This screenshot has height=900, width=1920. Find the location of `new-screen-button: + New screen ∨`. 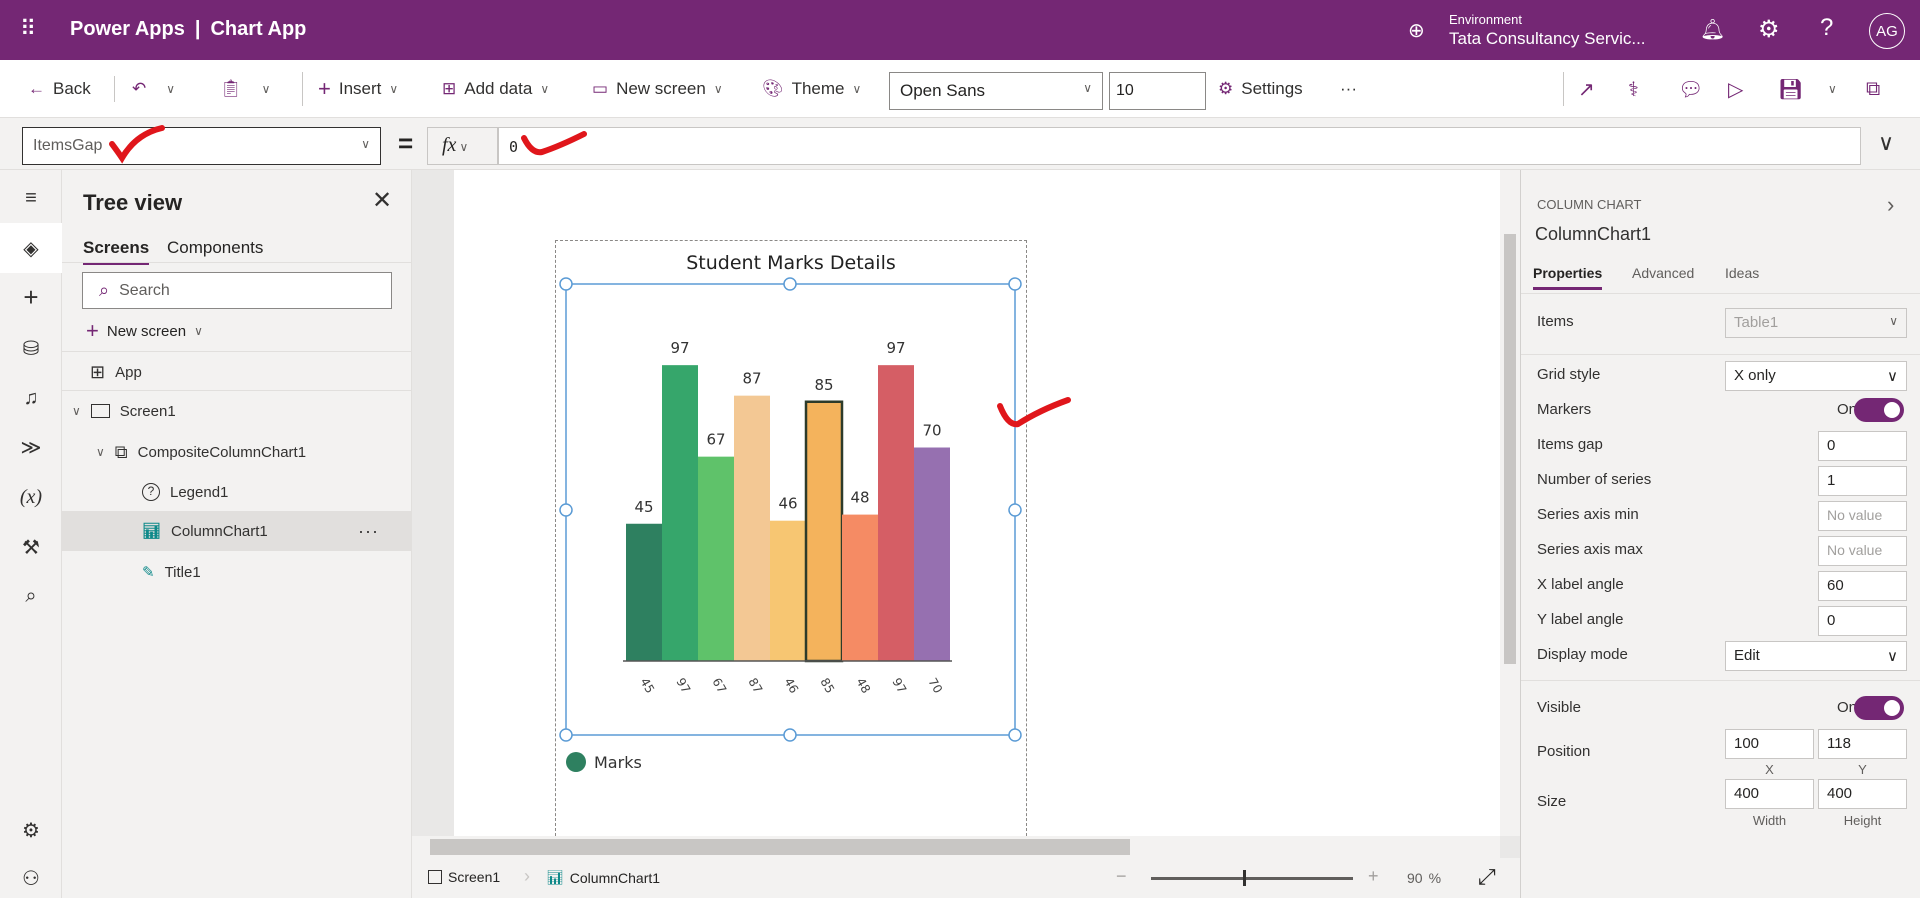

new-screen-button: + New screen ∨ is located at coordinates (144, 331).